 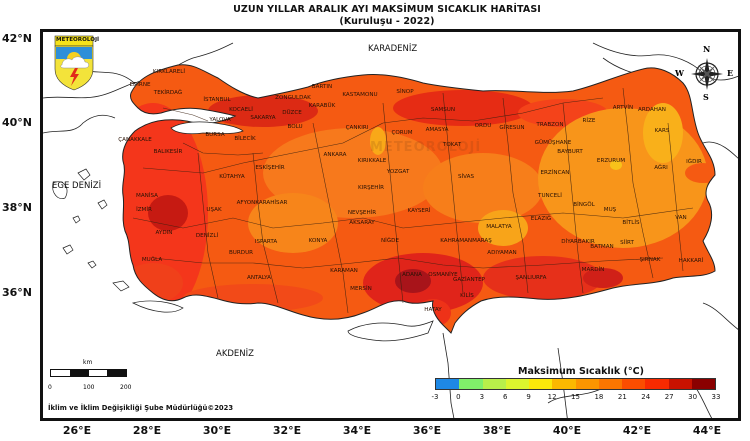 What do you see at coordinates (241, 110) in the screenshot?
I see `province-label: KOCAELİ` at bounding box center [241, 110].